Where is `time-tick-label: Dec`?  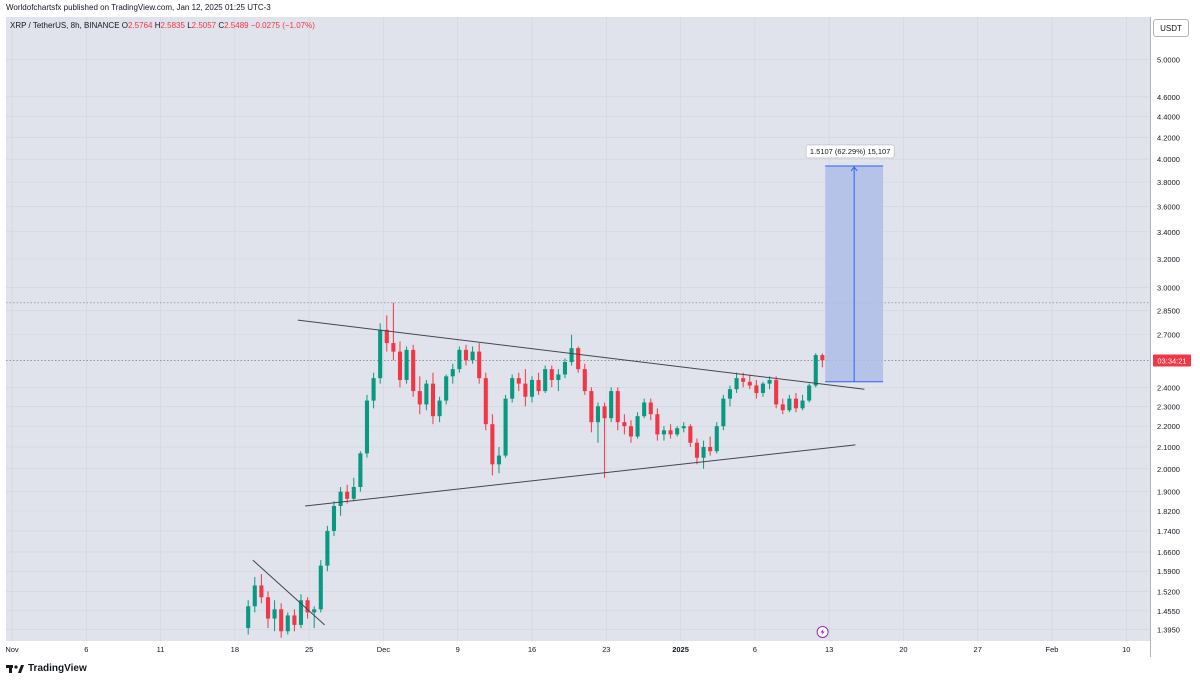
time-tick-label: Dec is located at coordinates (384, 649).